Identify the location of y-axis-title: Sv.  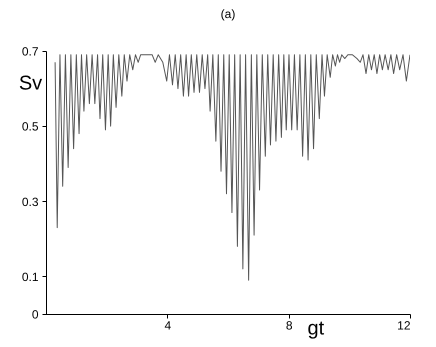
(30, 83).